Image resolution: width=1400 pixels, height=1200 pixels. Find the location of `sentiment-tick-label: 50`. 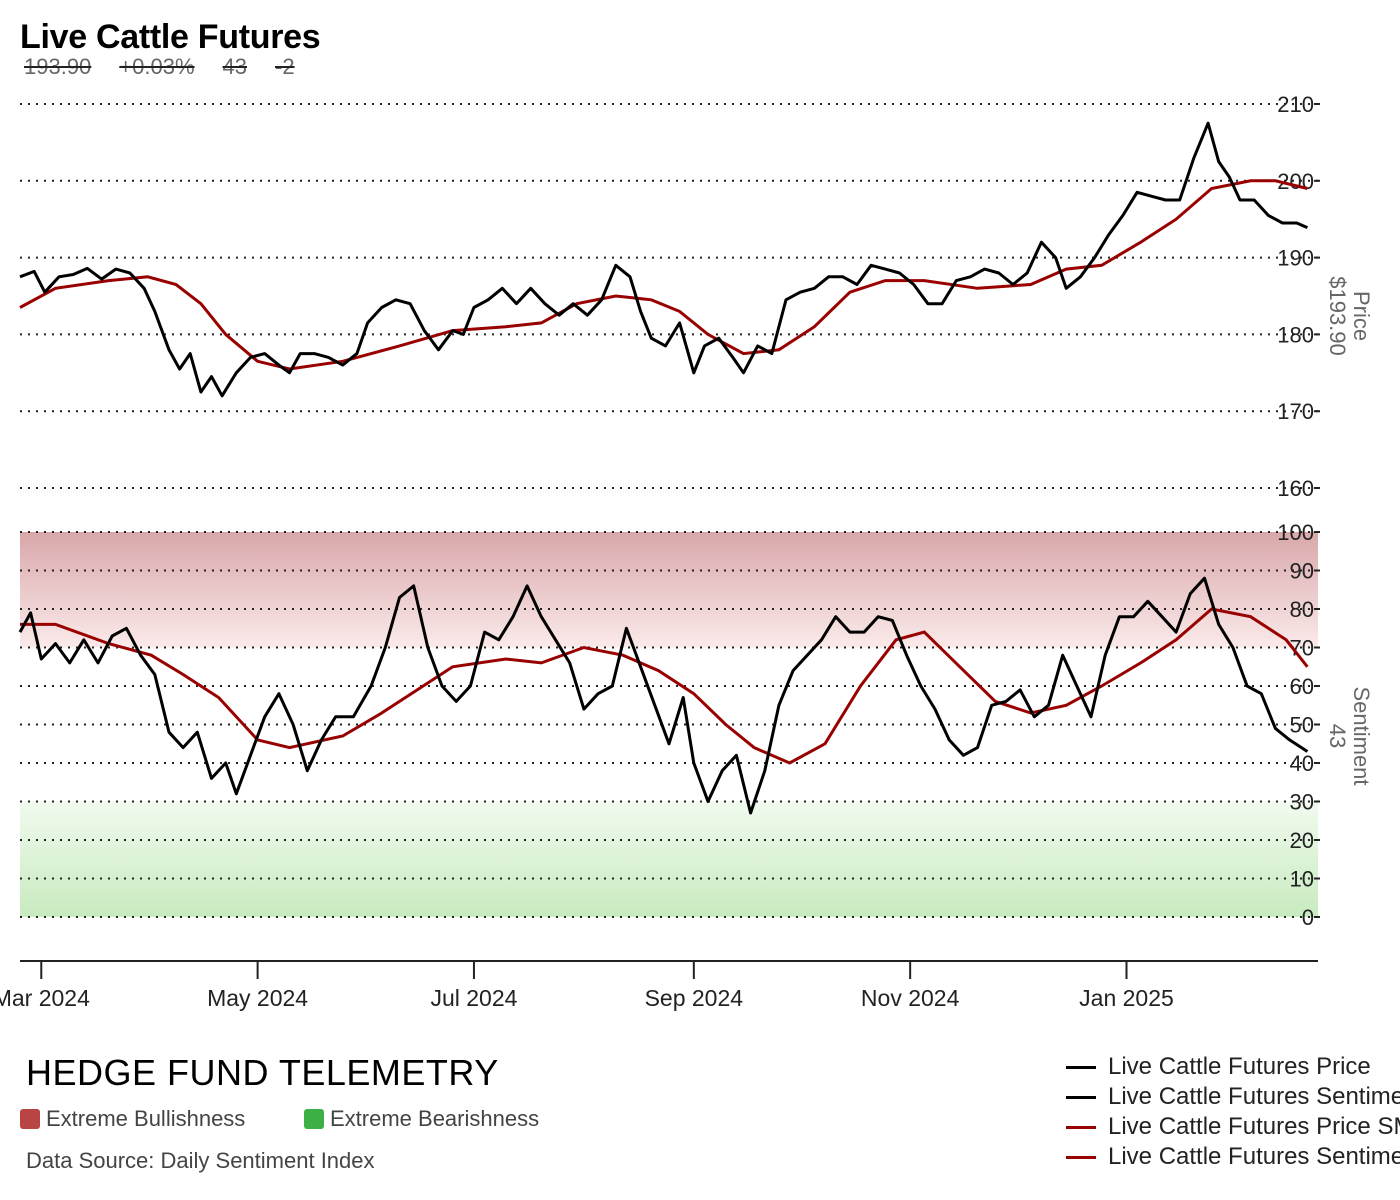

sentiment-tick-label: 50 is located at coordinates (1302, 725).